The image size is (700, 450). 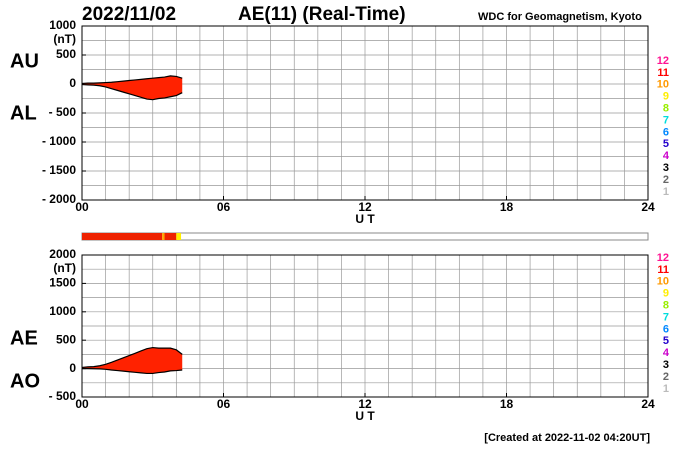 I want to click on y-tick-label: - 1000, so click(x=59, y=141).